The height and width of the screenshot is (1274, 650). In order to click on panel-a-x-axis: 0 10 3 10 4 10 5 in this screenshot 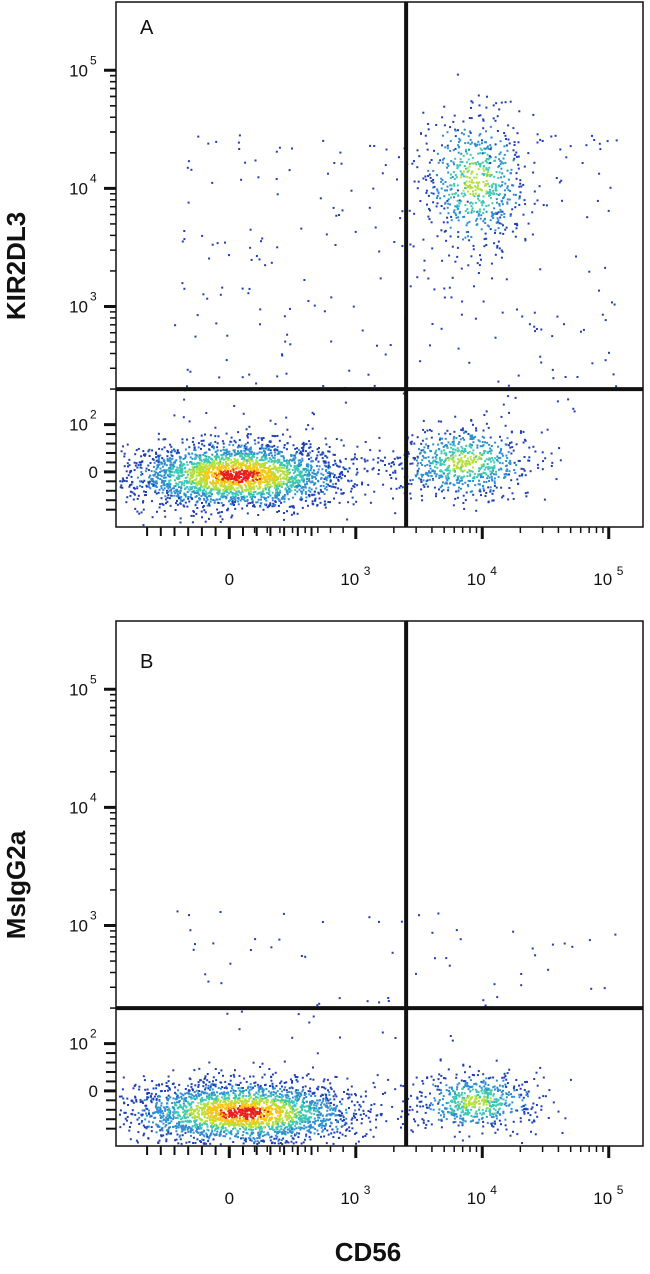, I will do `click(385, 558)`.